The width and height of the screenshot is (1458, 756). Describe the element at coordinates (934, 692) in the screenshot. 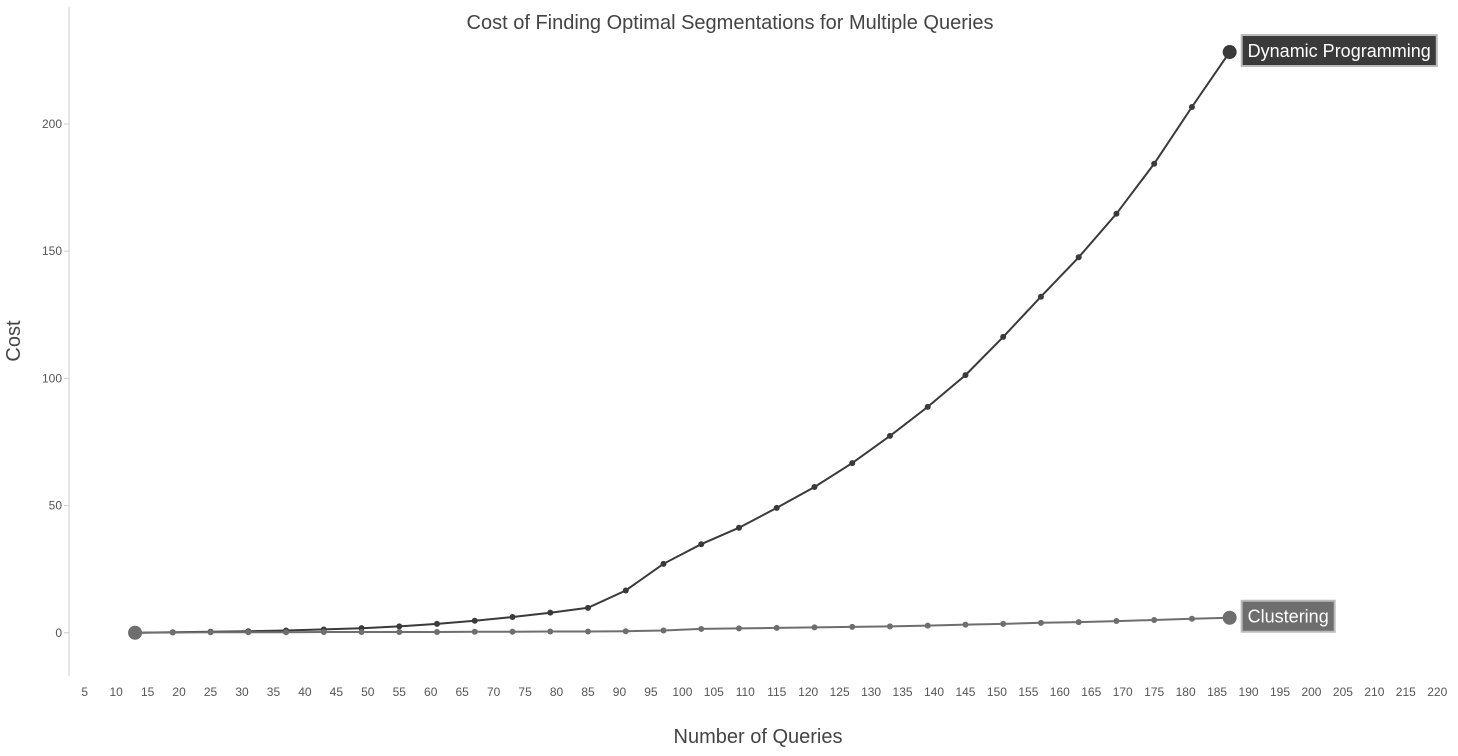

I see `x-tick-label: 140` at that location.